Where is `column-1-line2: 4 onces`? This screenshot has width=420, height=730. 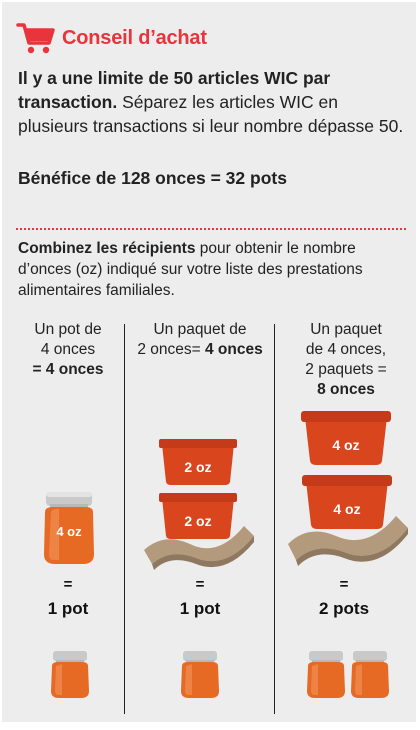 column-1-line2: 4 onces is located at coordinates (68, 349).